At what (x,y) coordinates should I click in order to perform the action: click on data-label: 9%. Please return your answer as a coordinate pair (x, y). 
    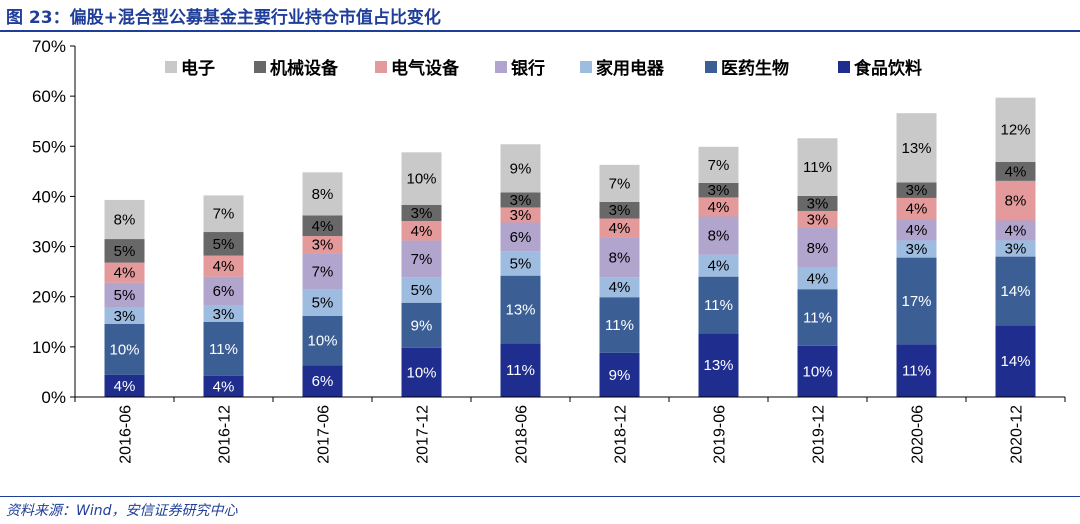
    Looking at the image, I should click on (521, 168).